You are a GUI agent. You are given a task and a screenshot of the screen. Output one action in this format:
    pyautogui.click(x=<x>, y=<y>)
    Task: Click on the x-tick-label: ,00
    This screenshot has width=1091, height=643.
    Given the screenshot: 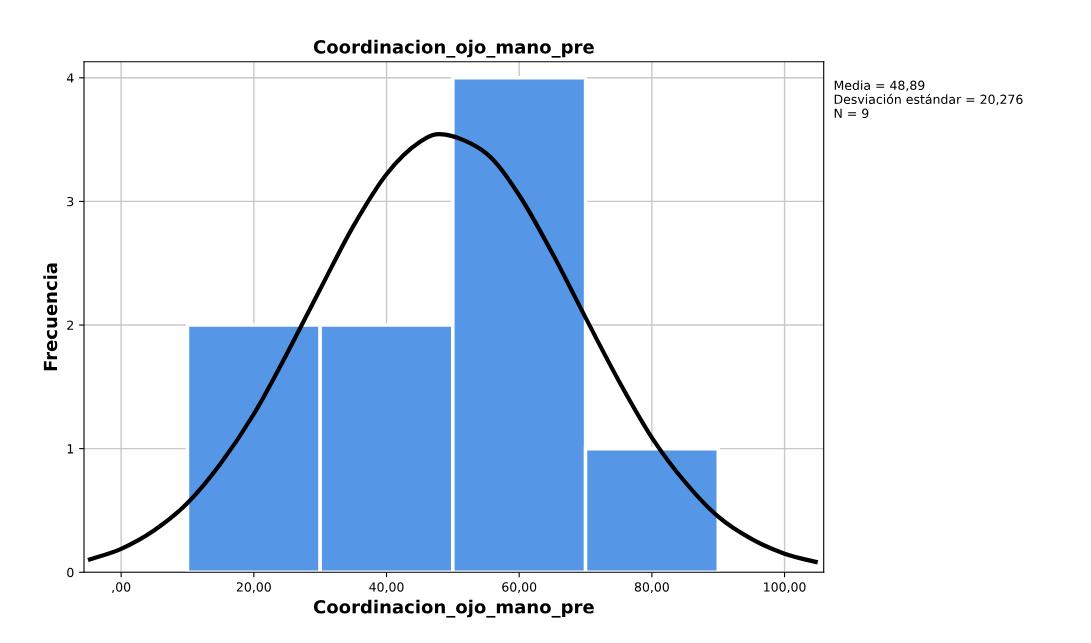 What is the action you would take?
    pyautogui.click(x=121, y=587)
    